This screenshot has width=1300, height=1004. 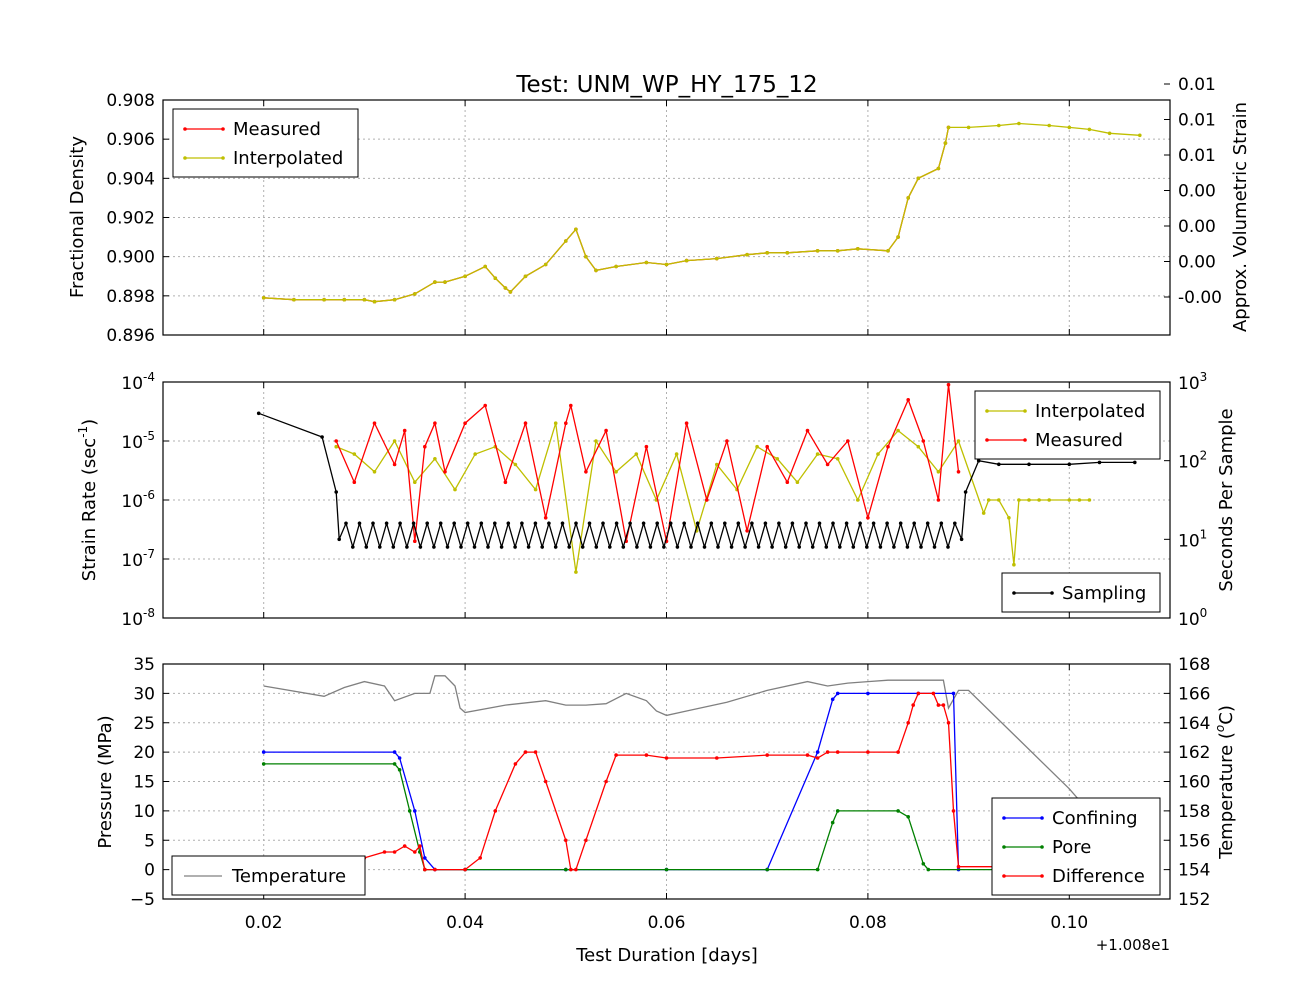 I want to click on y2-tick-label: 101, so click(x=1192, y=539).